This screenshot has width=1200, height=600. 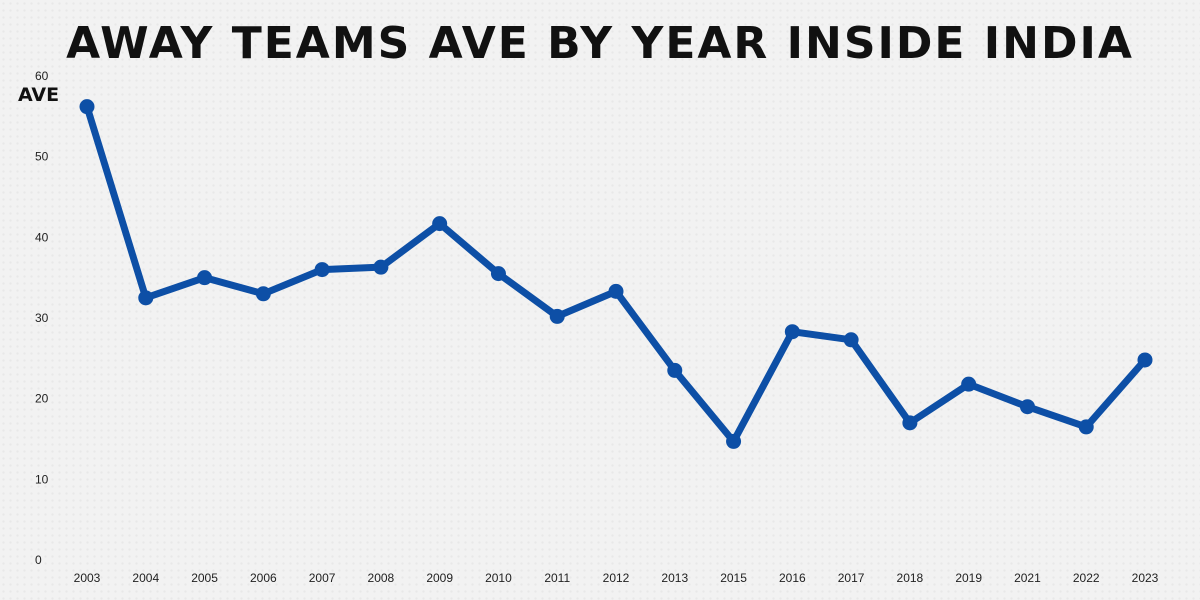 I want to click on y-tick-label: 30, so click(x=42, y=318).